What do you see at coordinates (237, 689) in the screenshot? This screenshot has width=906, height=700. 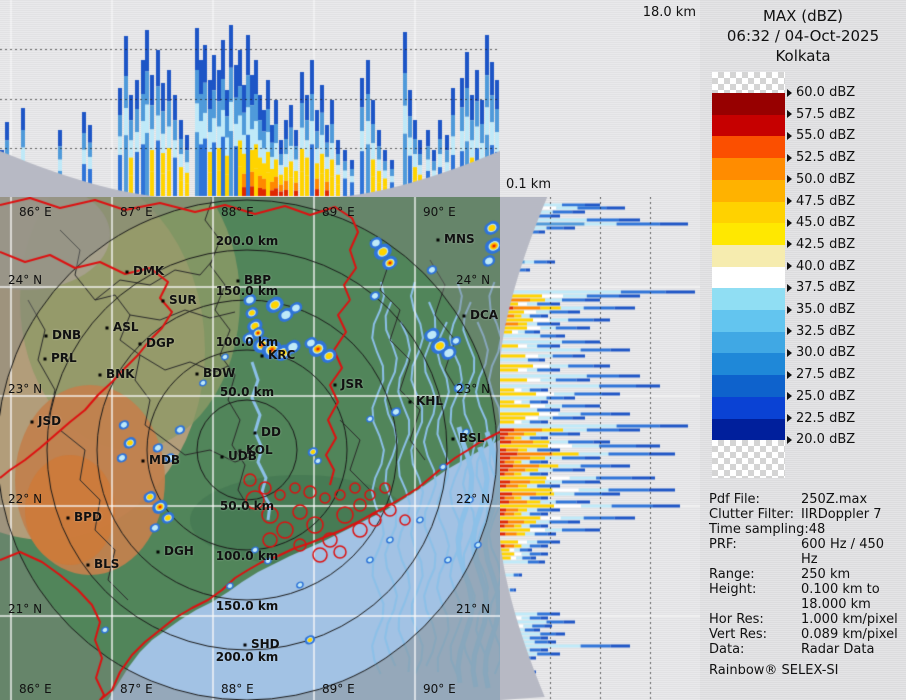 I see `lon-label-bottom: 88° E` at bounding box center [237, 689].